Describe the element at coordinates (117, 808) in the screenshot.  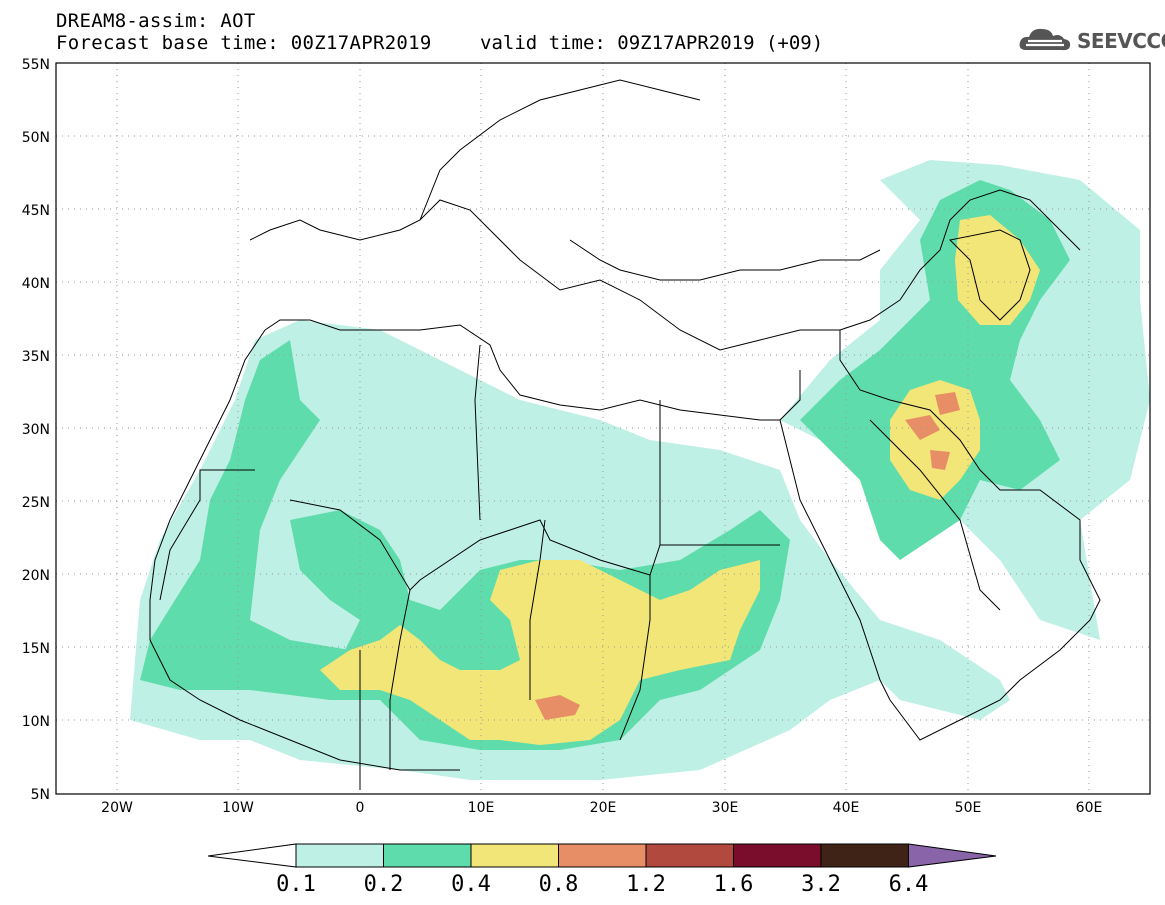
I see `lon-label: 20W` at that location.